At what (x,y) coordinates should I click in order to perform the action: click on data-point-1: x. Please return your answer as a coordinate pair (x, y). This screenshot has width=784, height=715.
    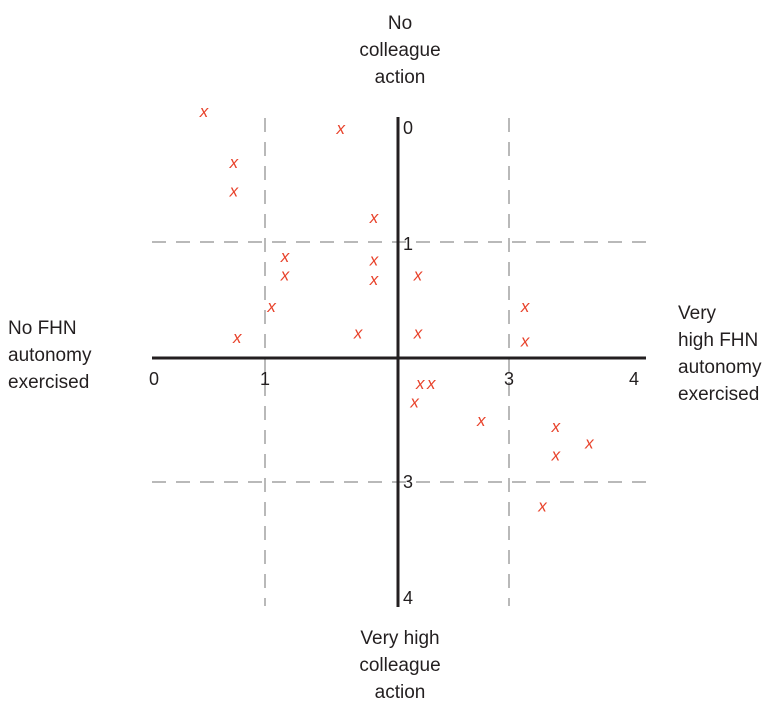
    Looking at the image, I should click on (204, 111).